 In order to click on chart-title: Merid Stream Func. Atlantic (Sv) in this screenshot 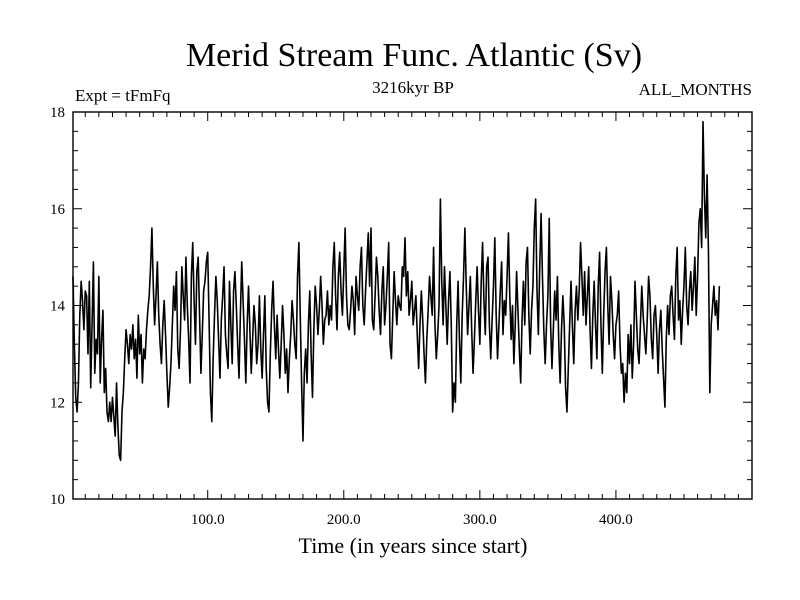, I will do `click(414, 55)`.